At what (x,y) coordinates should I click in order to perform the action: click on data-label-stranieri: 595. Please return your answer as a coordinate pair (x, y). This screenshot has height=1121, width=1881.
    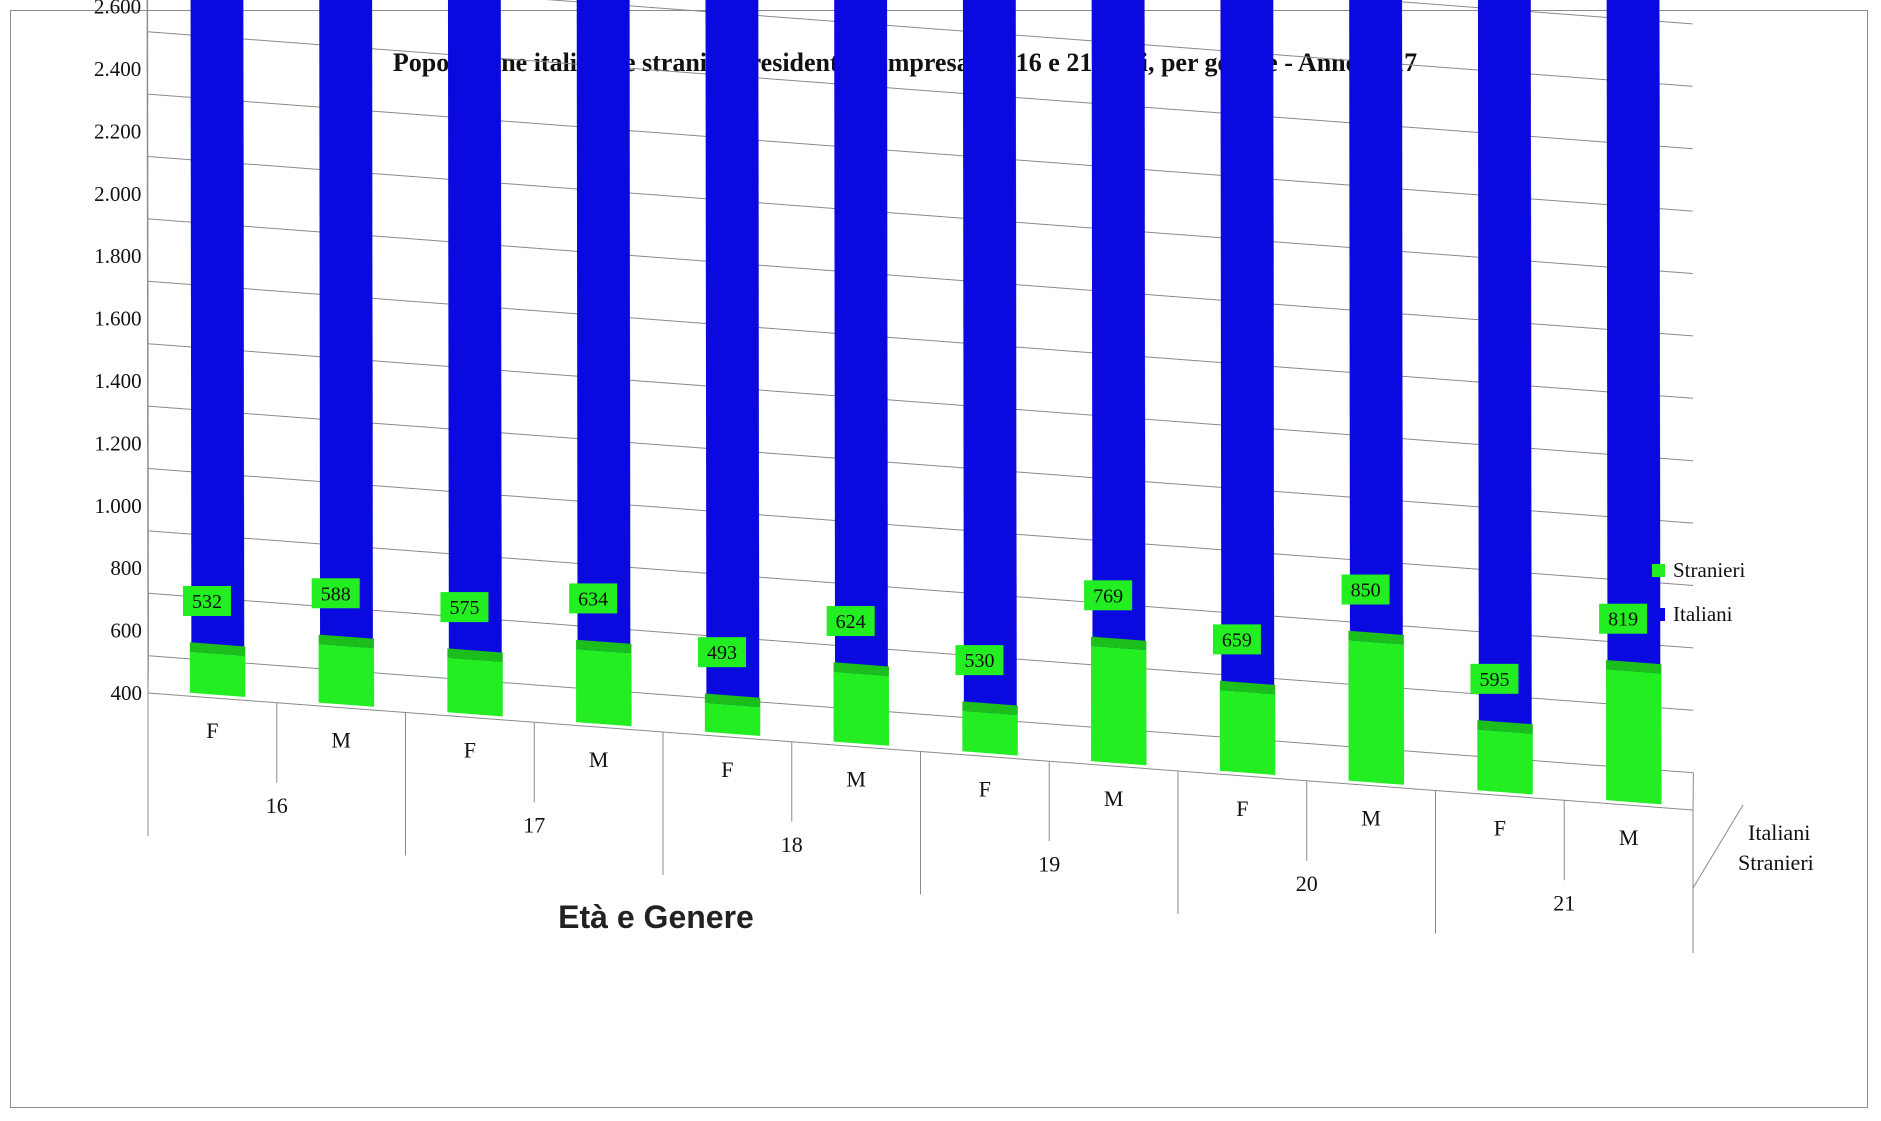
    Looking at the image, I should click on (1494, 680).